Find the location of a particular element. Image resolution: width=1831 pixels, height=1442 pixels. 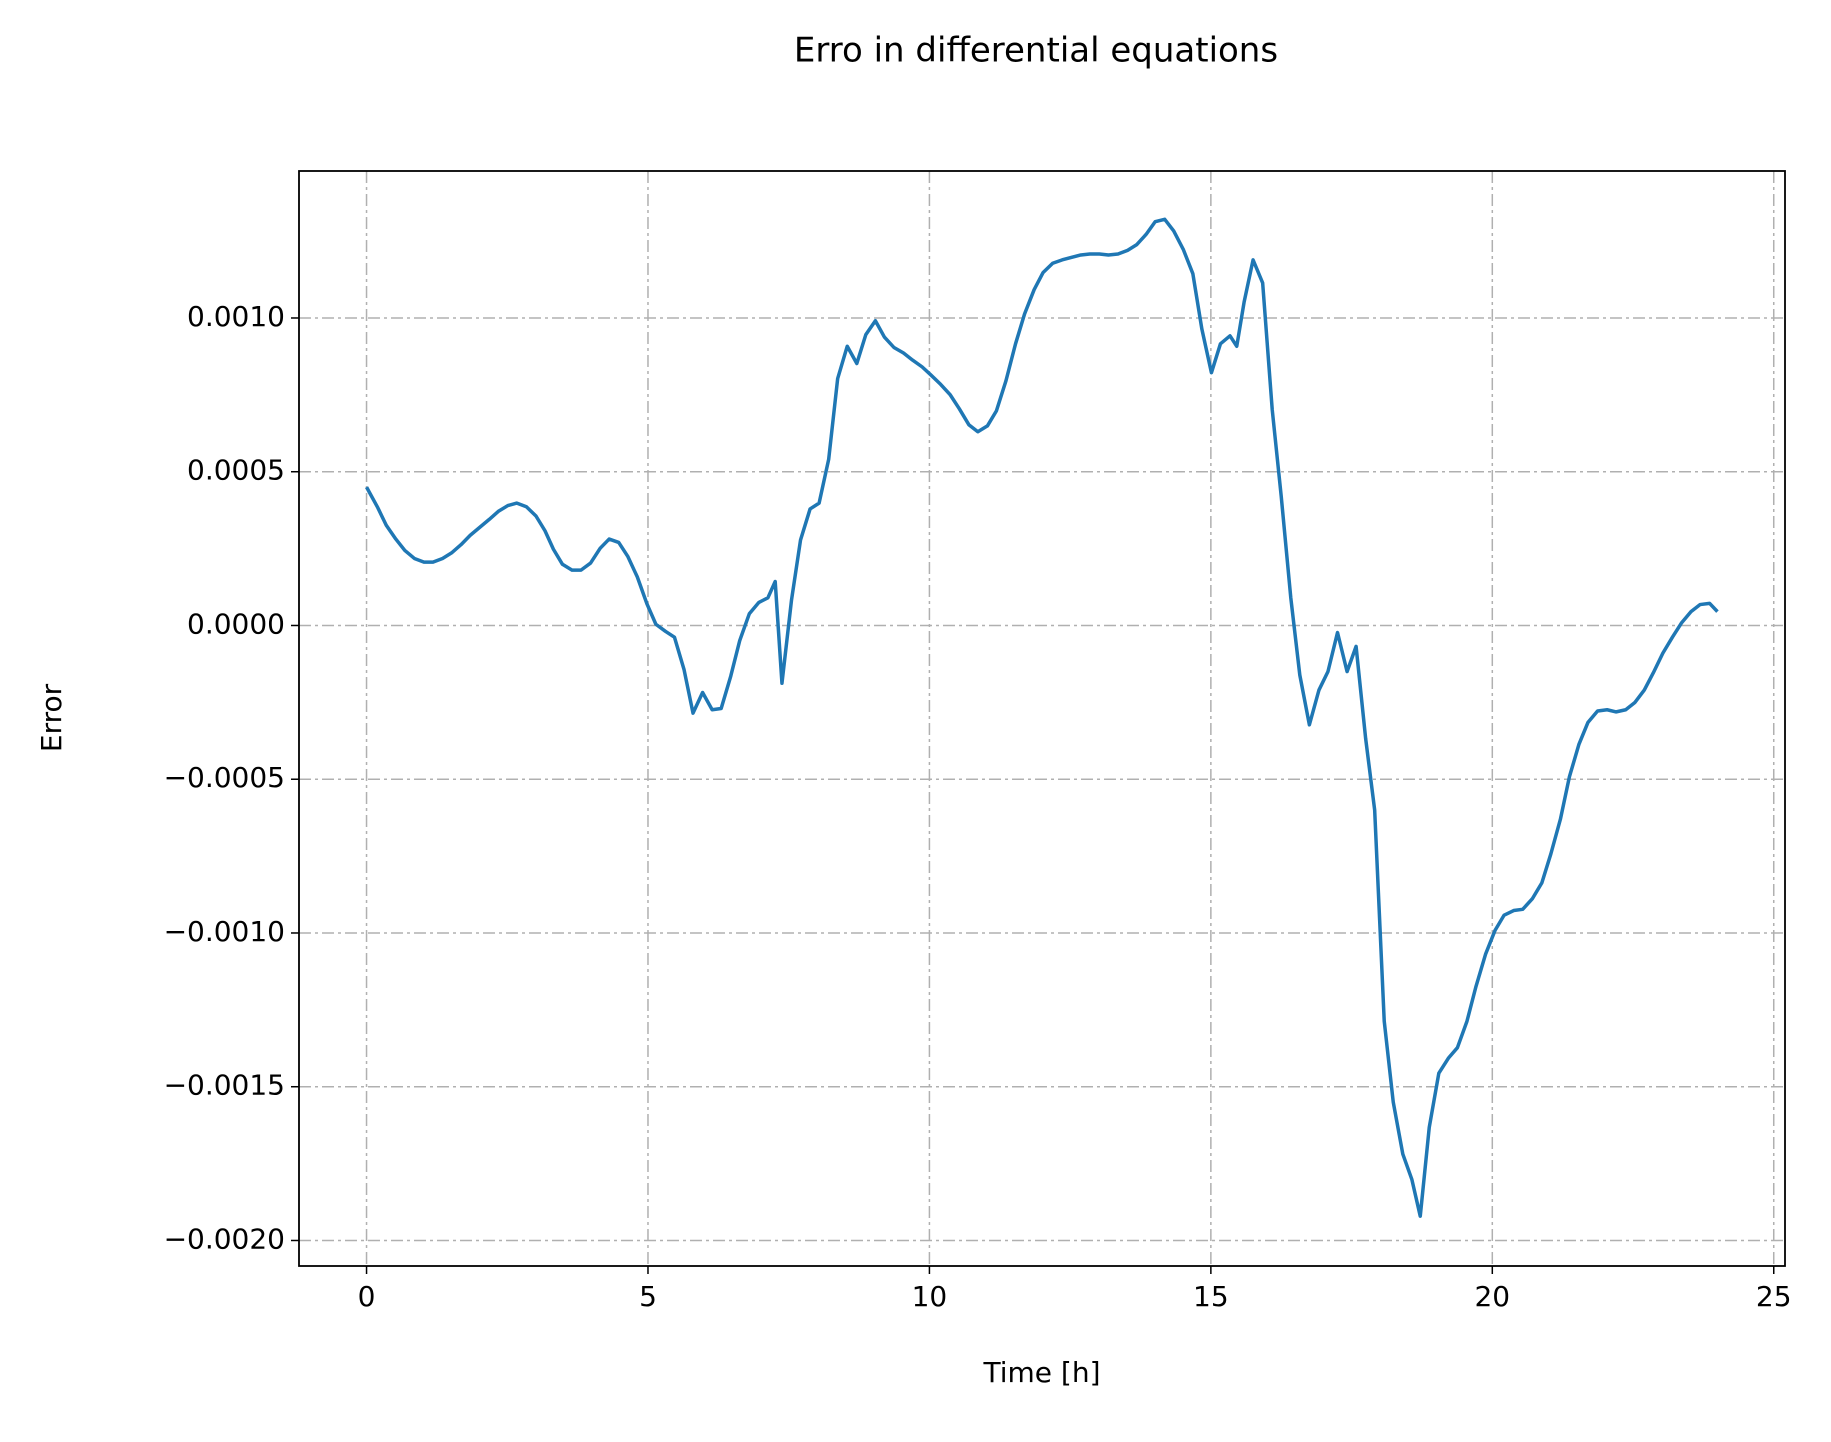

x-tick-label: 0 is located at coordinates (367, 1296).